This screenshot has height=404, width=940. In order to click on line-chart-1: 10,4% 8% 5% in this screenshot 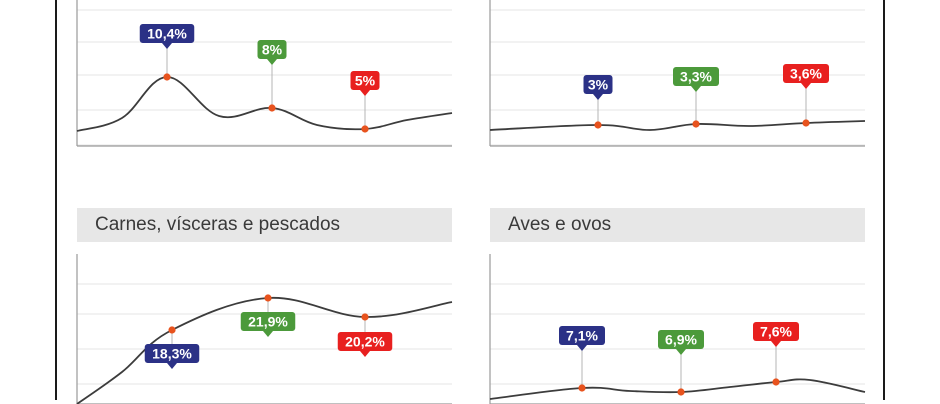, I will do `click(264, 73)`.